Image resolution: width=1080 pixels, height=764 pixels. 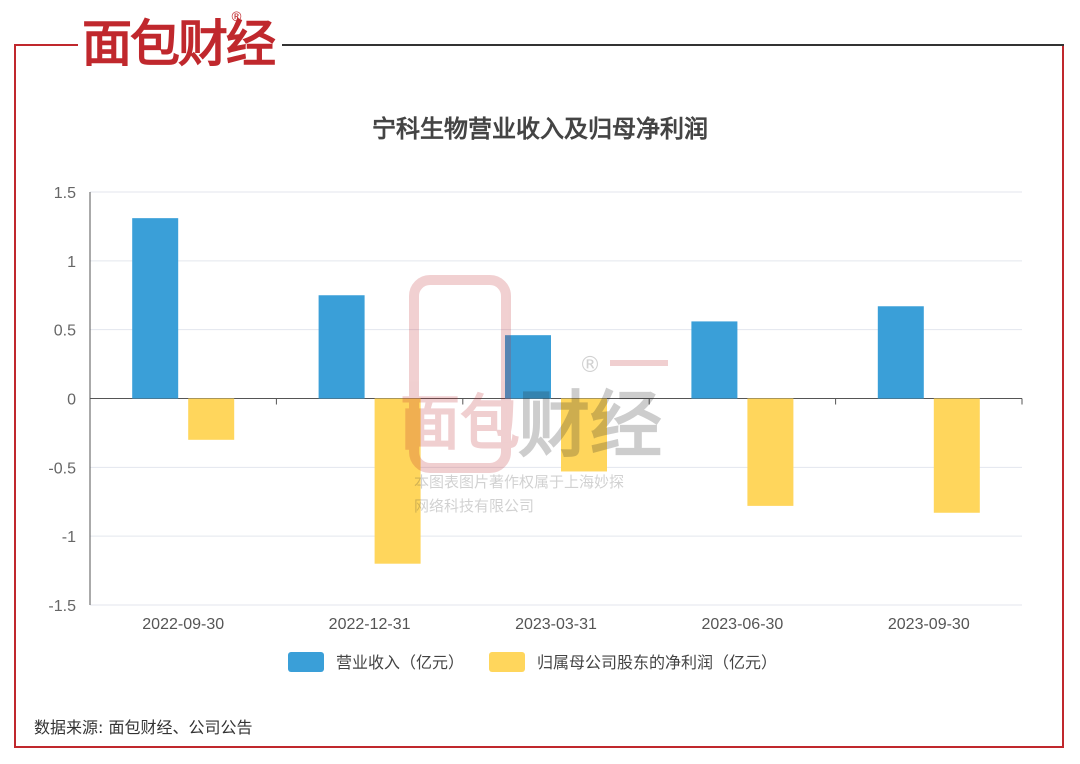 I want to click on watermark-logo-text: 面包, so click(x=460, y=424).